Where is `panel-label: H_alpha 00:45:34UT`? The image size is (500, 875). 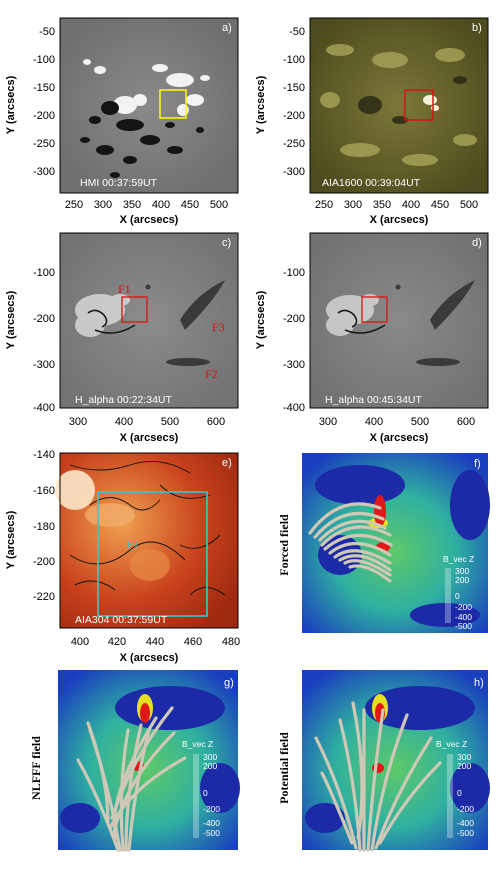 panel-label: H_alpha 00:45:34UT is located at coordinates (373, 400).